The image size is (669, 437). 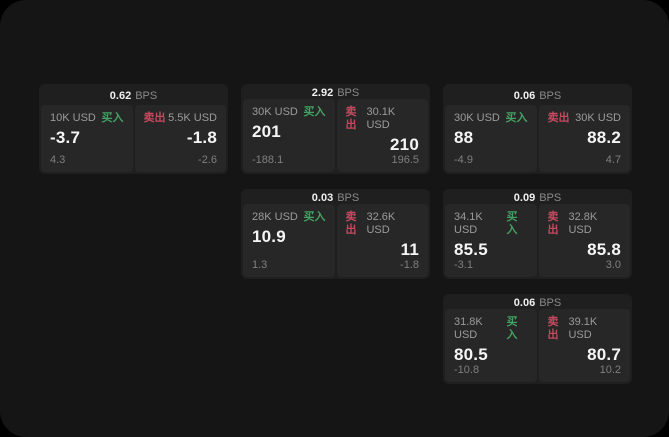 I want to click on buy-delta: -4.9, so click(x=463, y=160).